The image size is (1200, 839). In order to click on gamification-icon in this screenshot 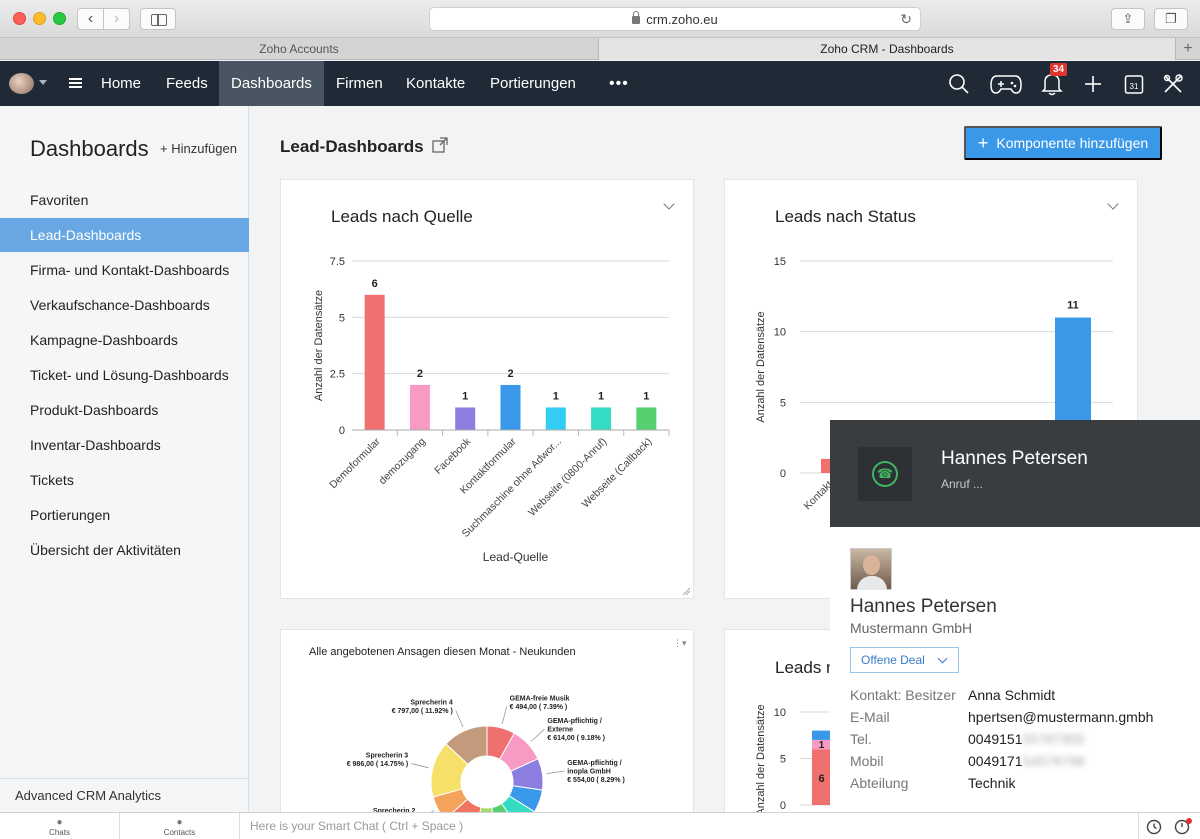, I will do `click(1006, 84)`.